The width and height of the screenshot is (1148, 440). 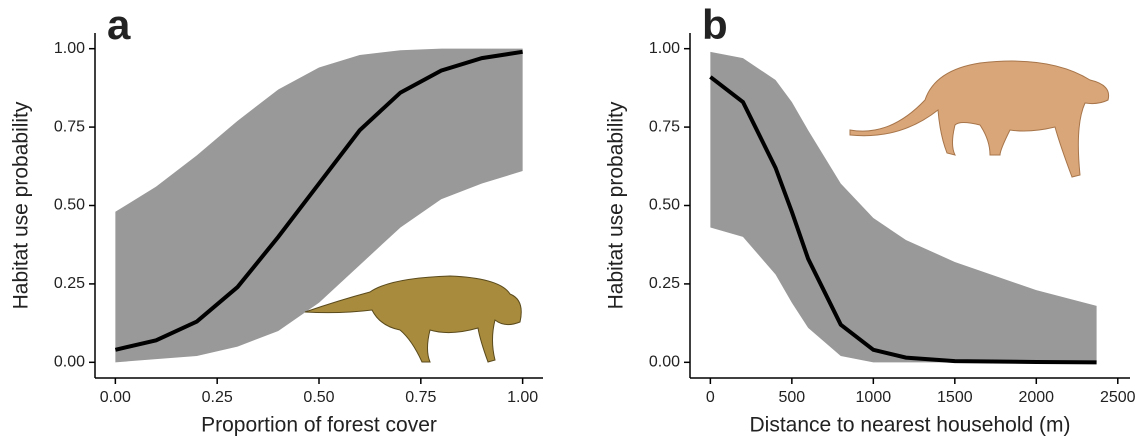 I want to click on jaguarundi-body, so click(x=979, y=119).